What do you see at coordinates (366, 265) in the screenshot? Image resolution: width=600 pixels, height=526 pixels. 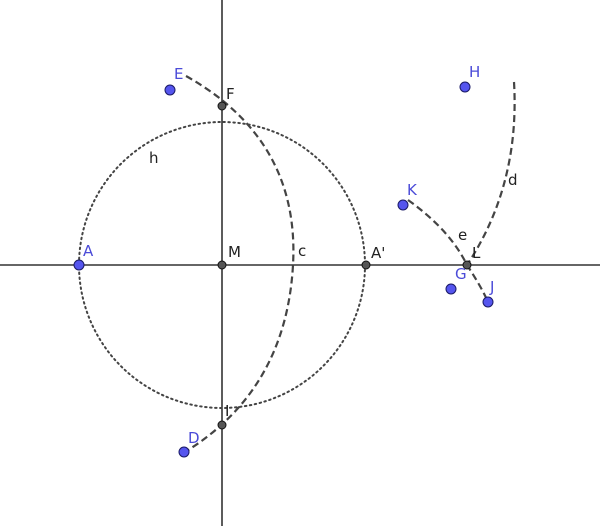 I see `point-a-prime` at bounding box center [366, 265].